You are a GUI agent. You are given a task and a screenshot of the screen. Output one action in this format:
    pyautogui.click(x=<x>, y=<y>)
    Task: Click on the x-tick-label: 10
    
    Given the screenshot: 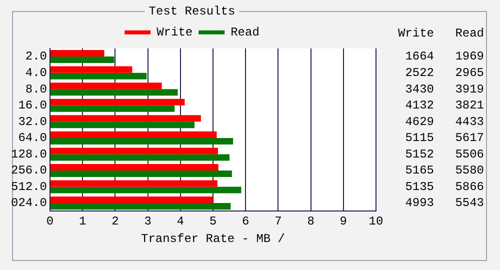 What is the action you would take?
    pyautogui.click(x=376, y=221)
    